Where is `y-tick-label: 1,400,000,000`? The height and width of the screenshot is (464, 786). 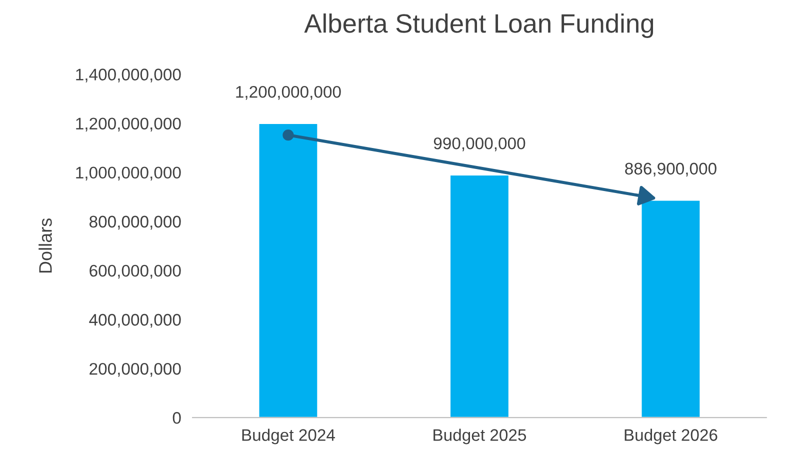 y-tick-label: 1,400,000,000 is located at coordinates (128, 75).